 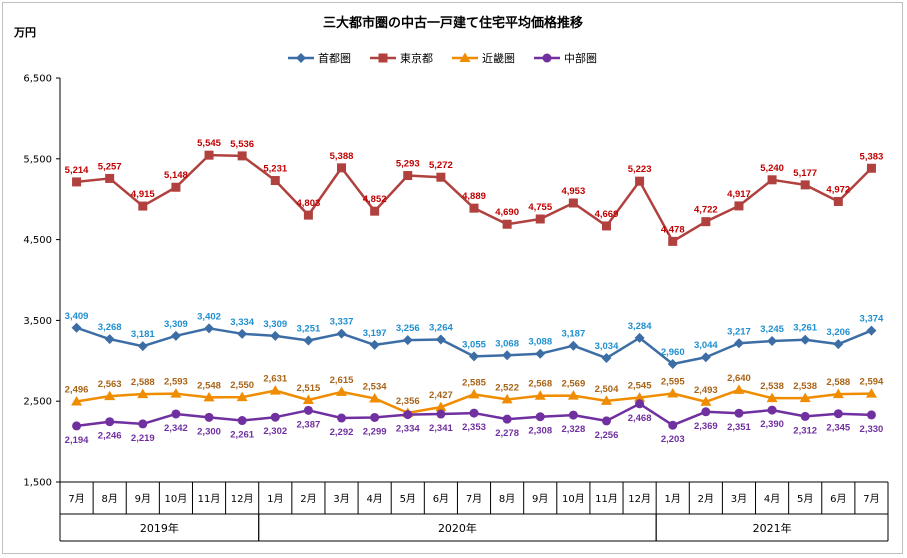 I want to click on data-label: 3,251, so click(x=309, y=329).